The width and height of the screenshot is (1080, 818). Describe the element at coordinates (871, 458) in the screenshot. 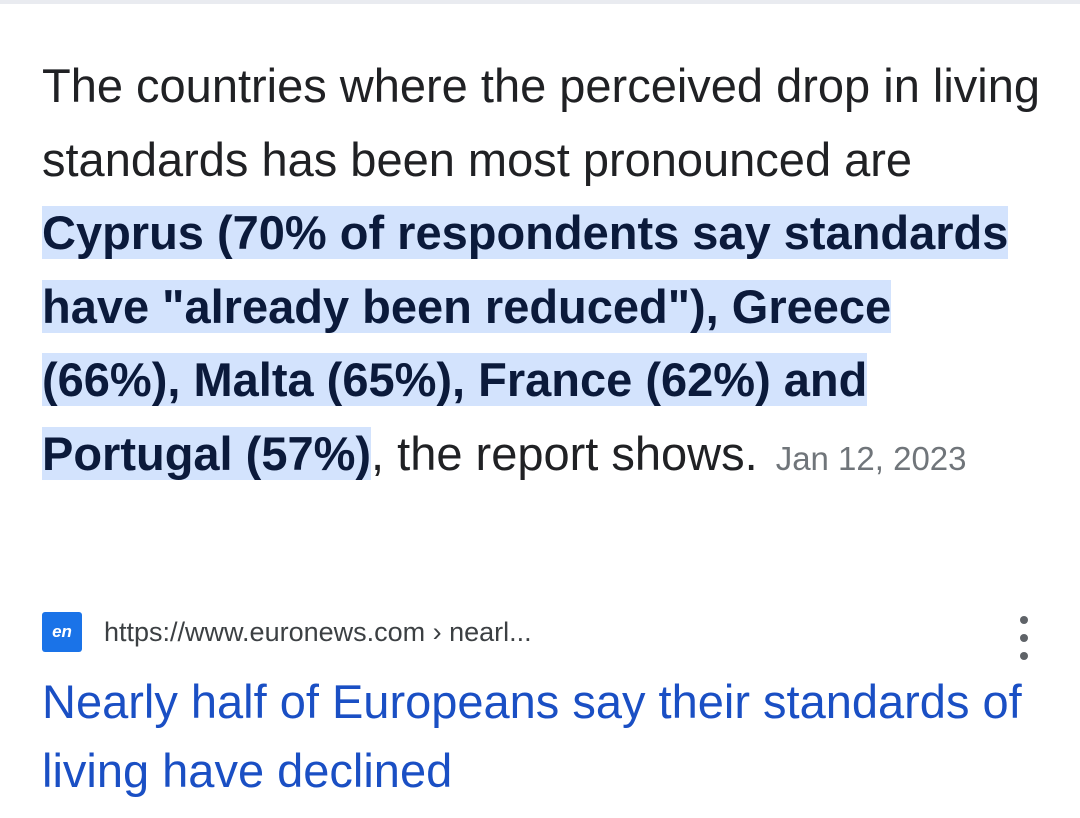

I see `snippet-date: Jan 12, 2023` at that location.